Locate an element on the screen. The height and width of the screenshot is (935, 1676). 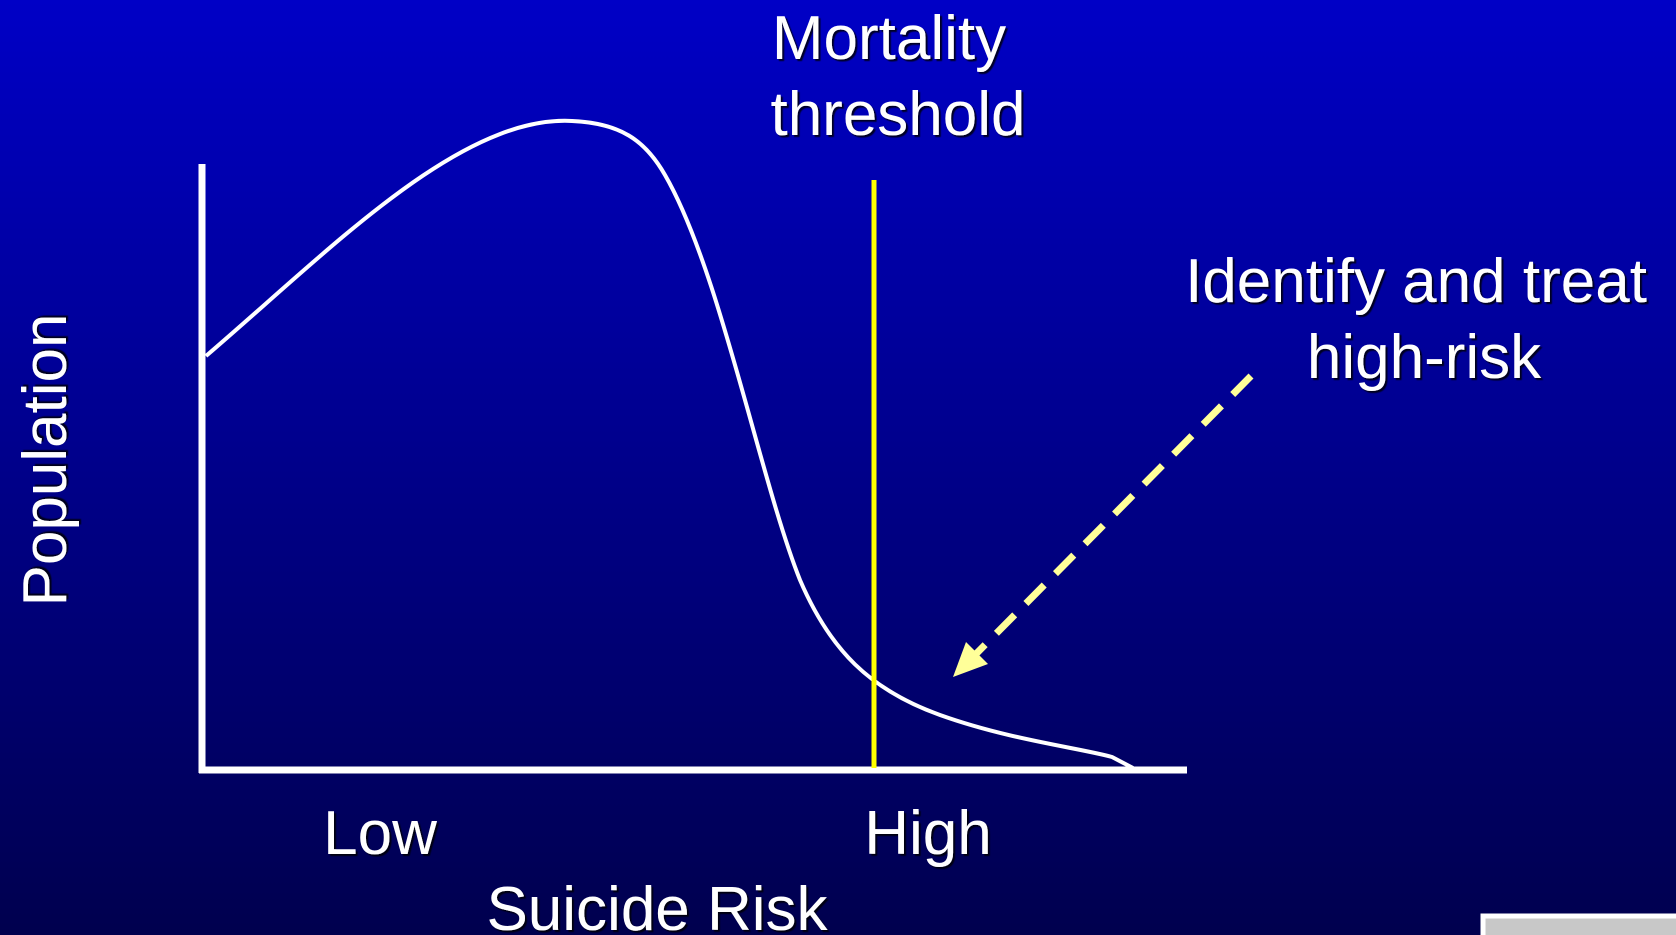
x-high-label: High is located at coordinates (928, 833).